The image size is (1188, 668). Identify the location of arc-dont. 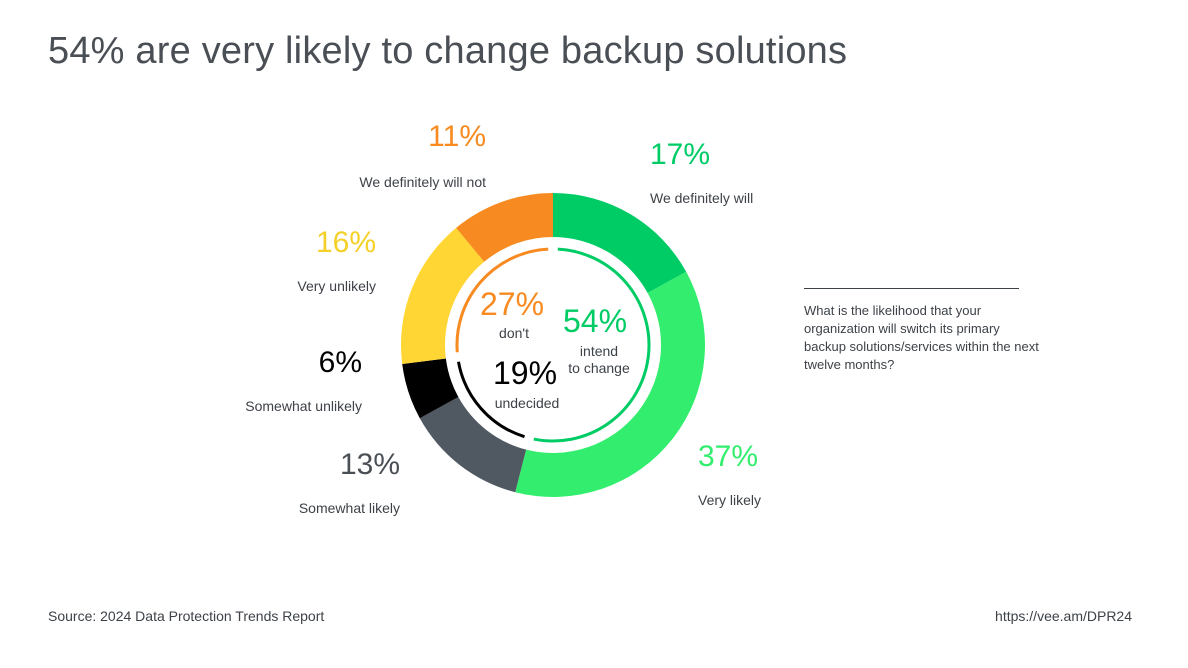
(502, 300).